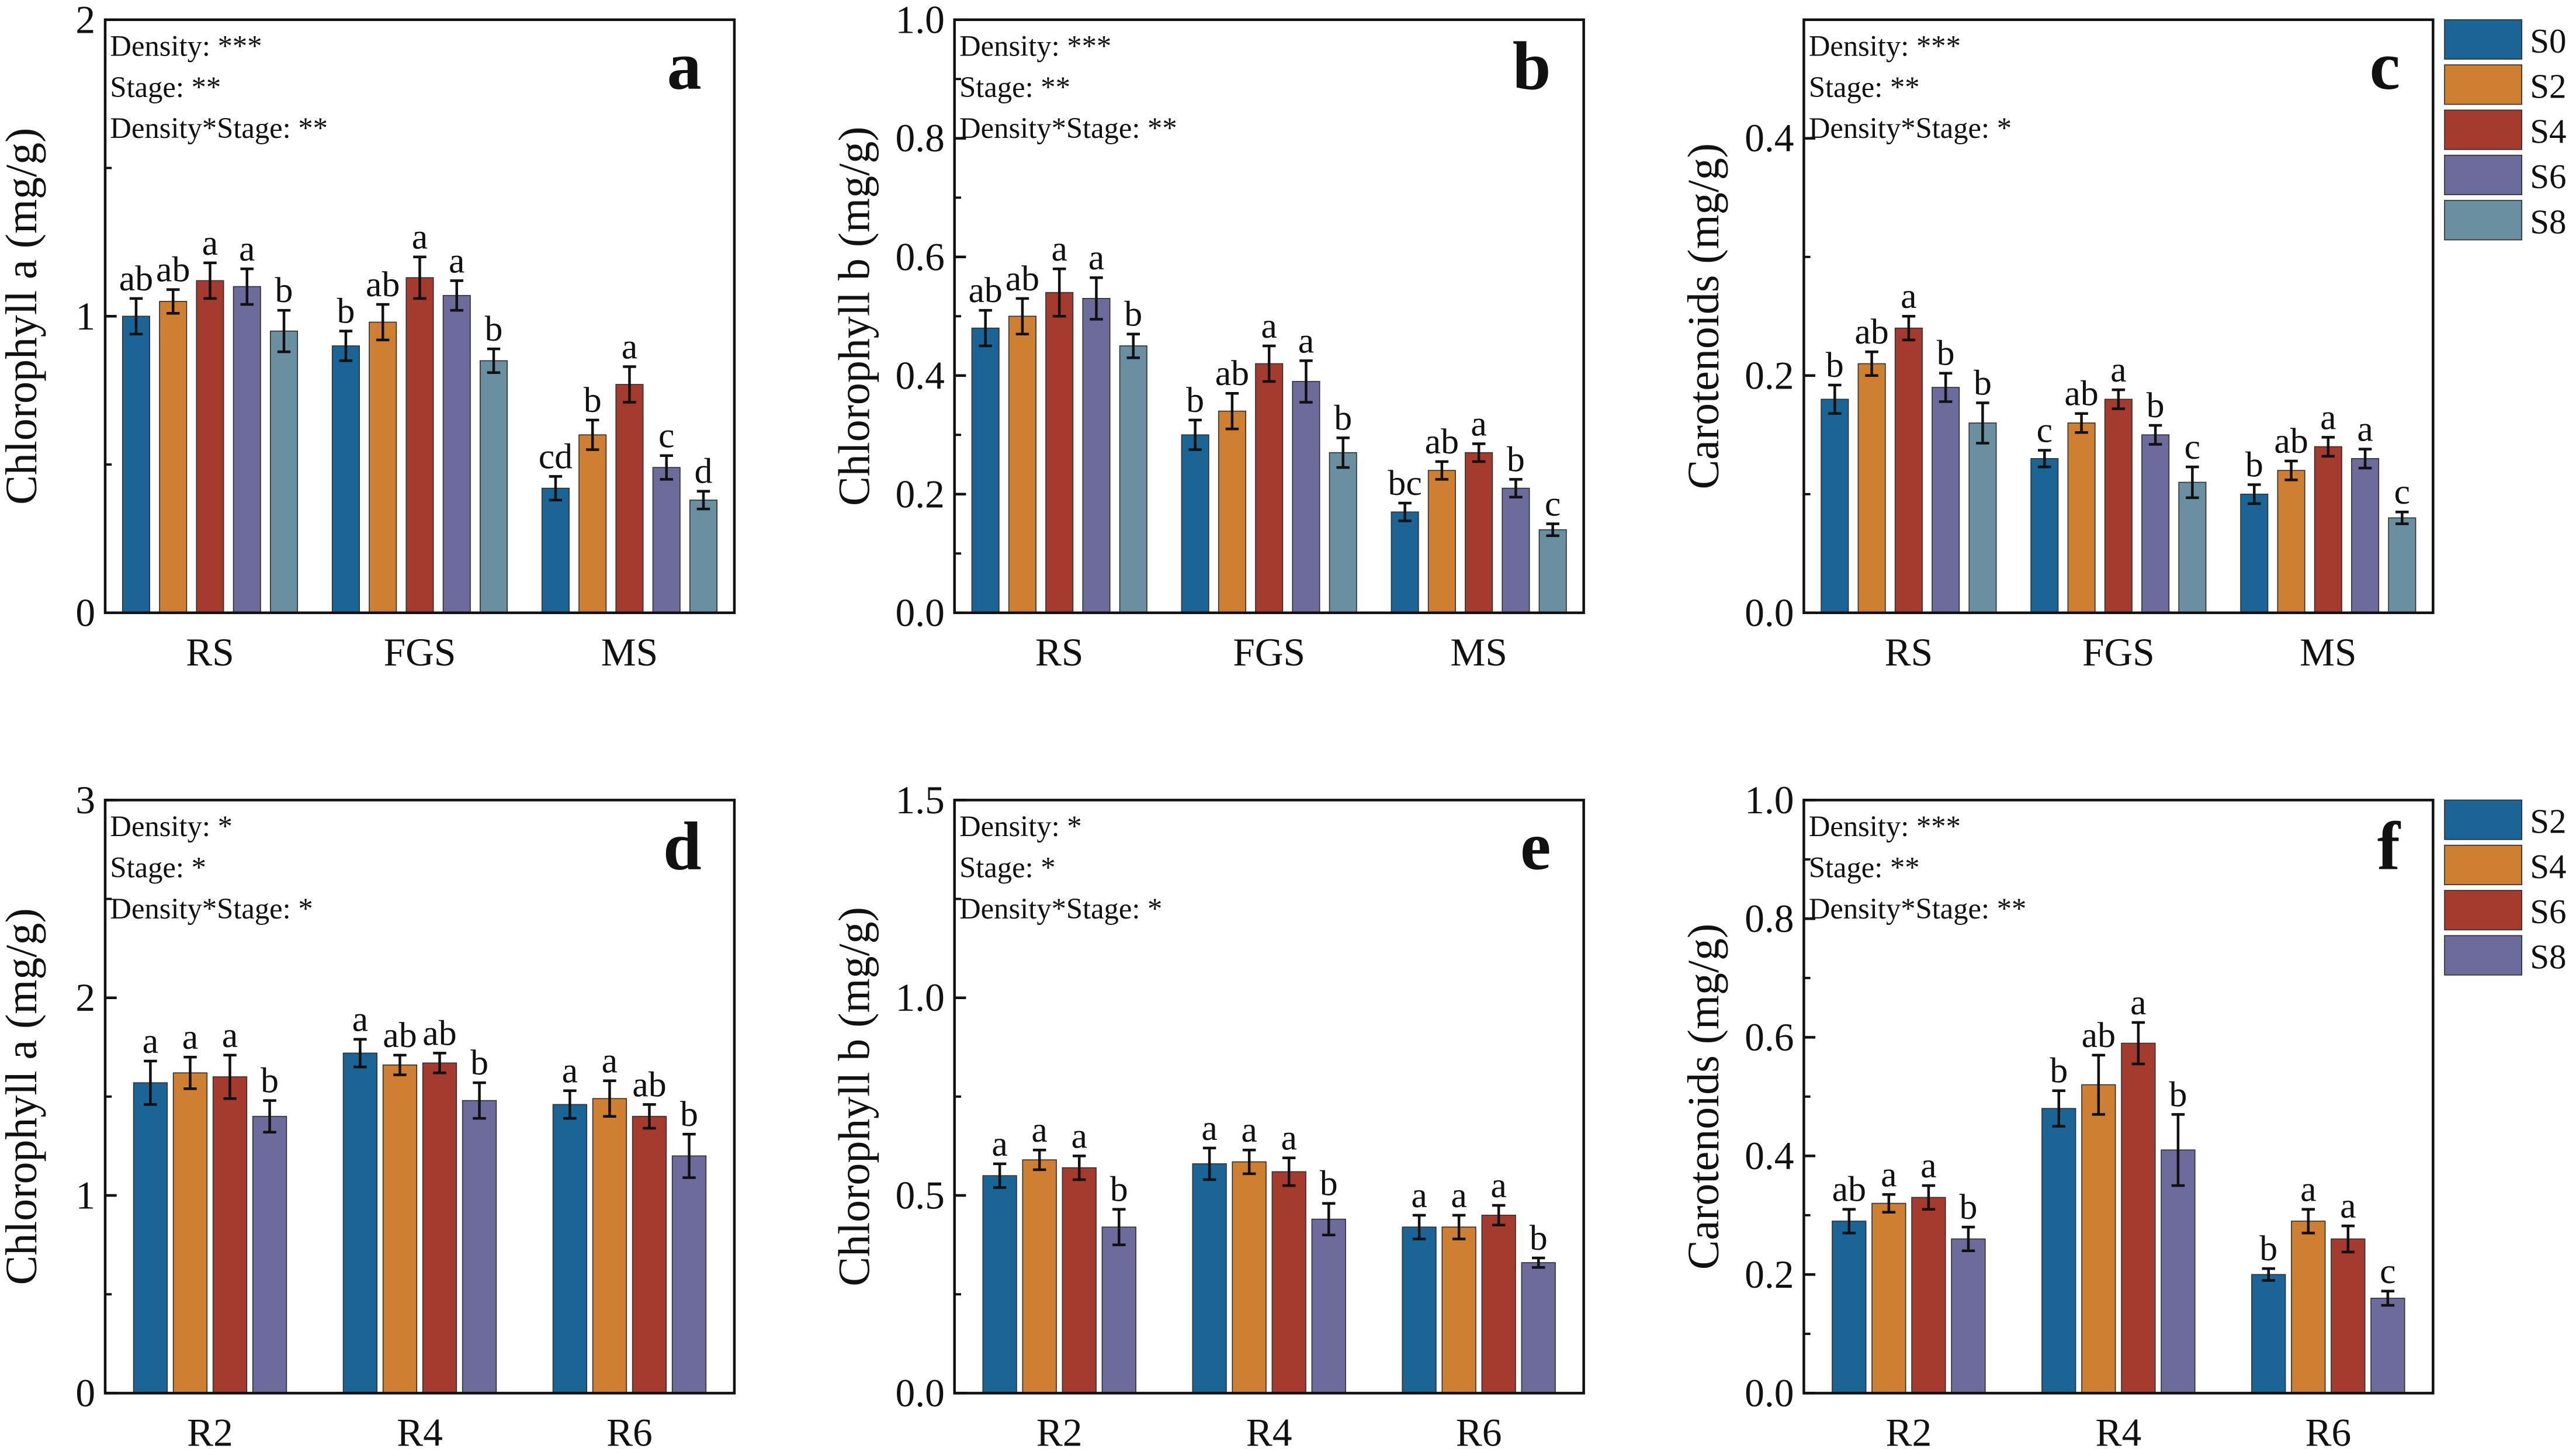 The height and width of the screenshot is (1449, 2576). I want to click on y-axis-title: Carotenoids (mg/g), so click(1703, 316).